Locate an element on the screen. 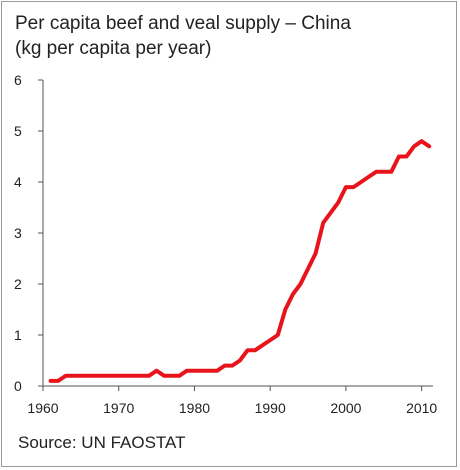 This screenshot has width=460, height=470. y-tick-label: 6 is located at coordinates (18, 80).